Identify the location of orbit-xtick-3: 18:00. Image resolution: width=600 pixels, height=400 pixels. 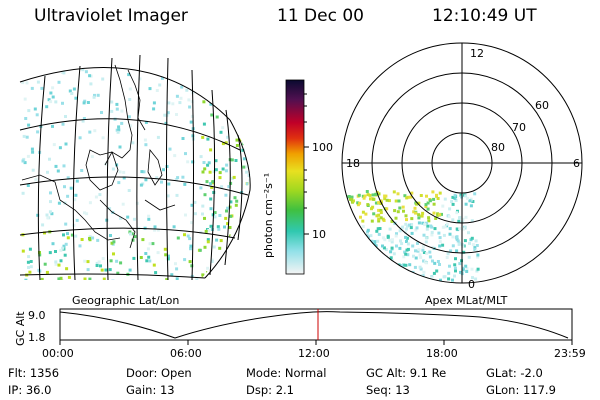
(442, 353).